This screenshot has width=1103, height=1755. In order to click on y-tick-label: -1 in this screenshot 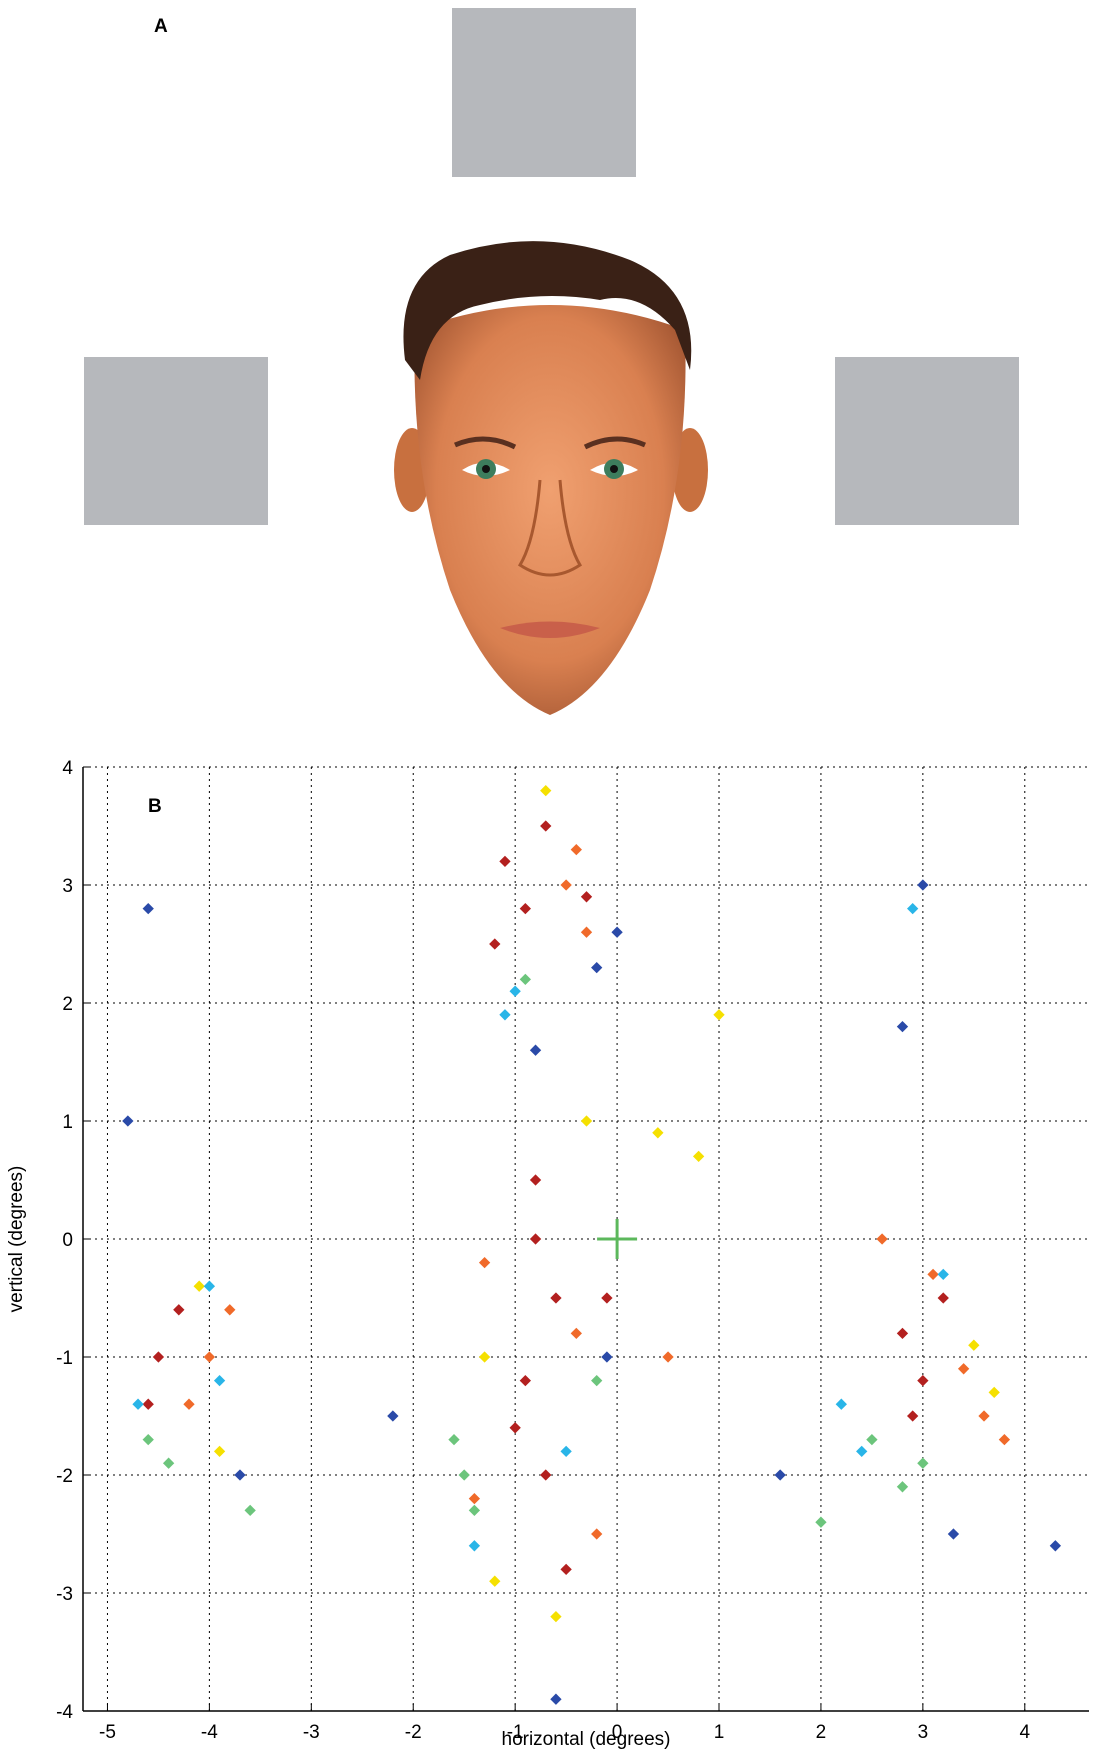, I will do `click(64, 1358)`.